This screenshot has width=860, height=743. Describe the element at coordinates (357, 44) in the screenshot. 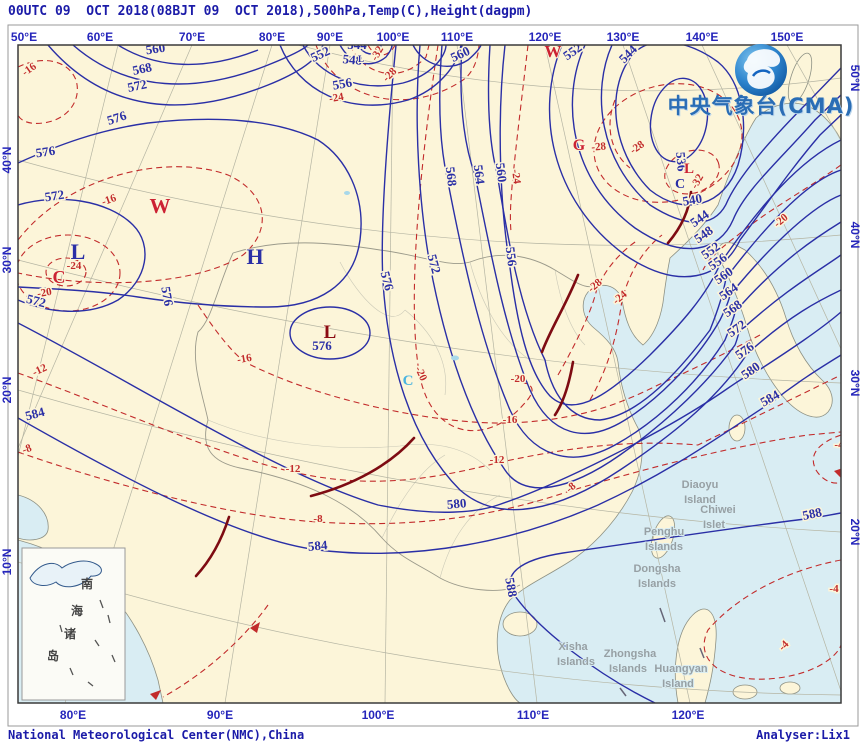

I see `height-label: 544` at that location.